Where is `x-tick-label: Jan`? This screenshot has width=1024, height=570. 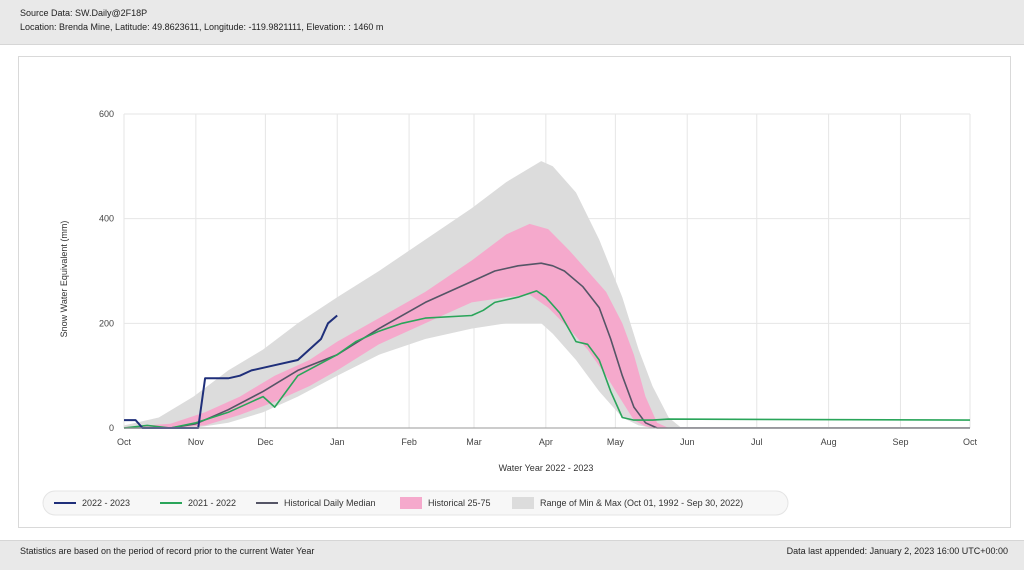 x-tick-label: Jan is located at coordinates (337, 442).